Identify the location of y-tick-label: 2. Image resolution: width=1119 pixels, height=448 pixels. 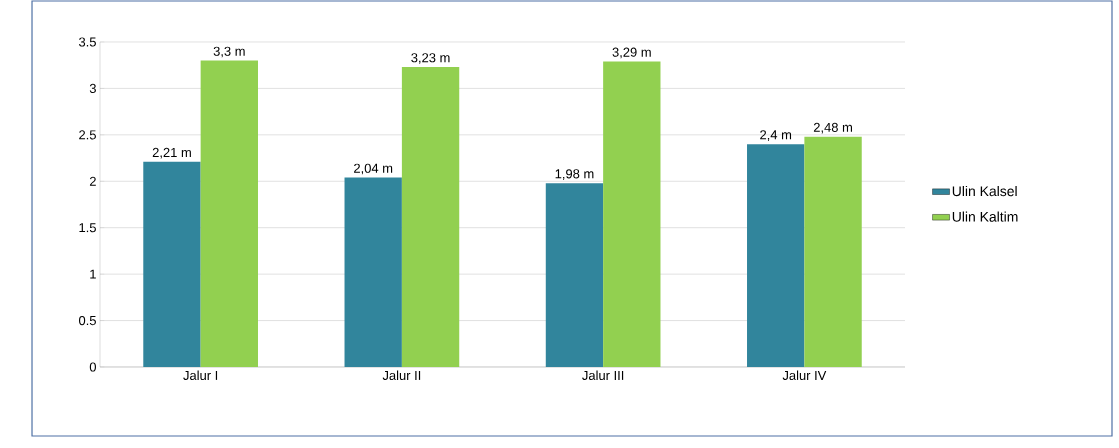
(92, 181).